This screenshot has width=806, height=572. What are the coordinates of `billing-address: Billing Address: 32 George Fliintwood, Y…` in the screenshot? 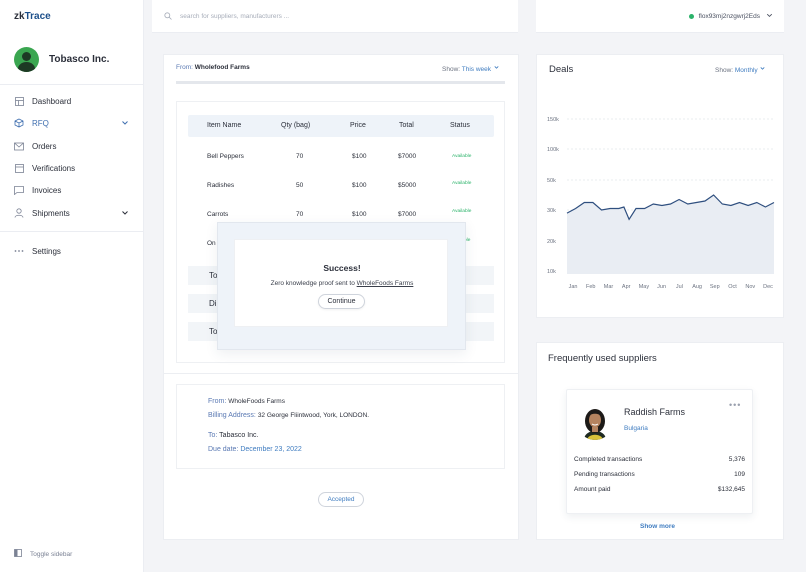 It's located at (289, 415).